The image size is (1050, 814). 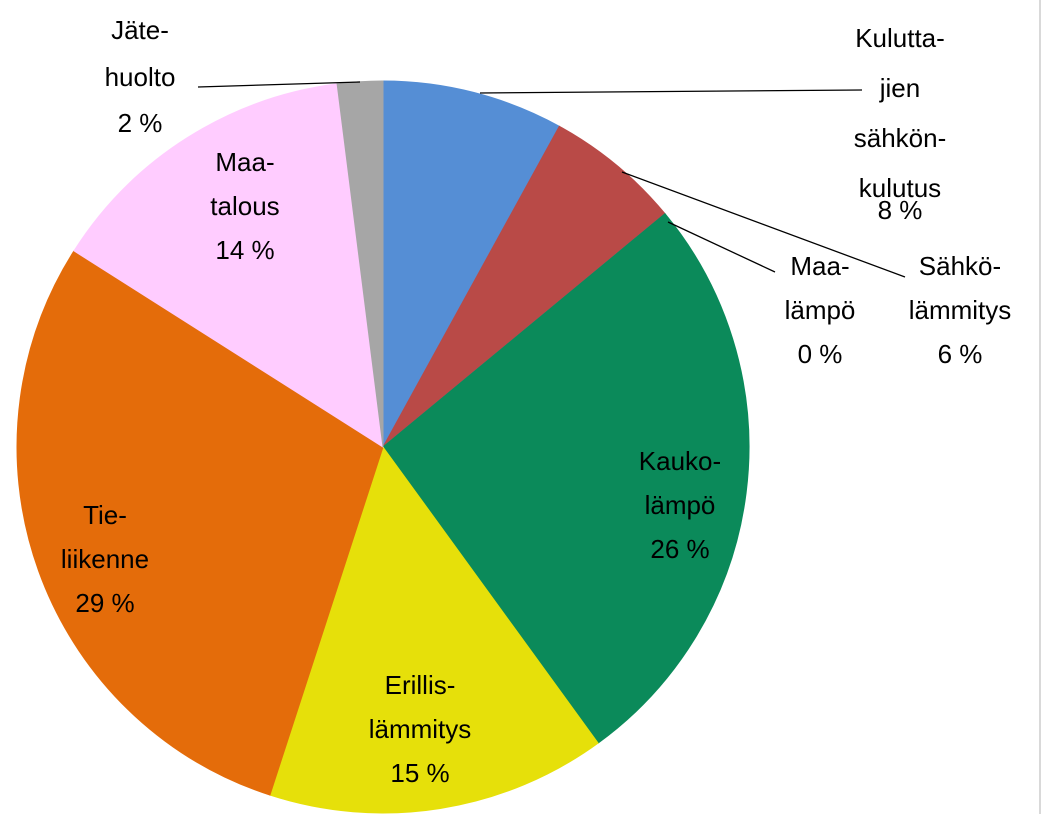 What do you see at coordinates (960, 354) in the screenshot?
I see `value-label: 6 %` at bounding box center [960, 354].